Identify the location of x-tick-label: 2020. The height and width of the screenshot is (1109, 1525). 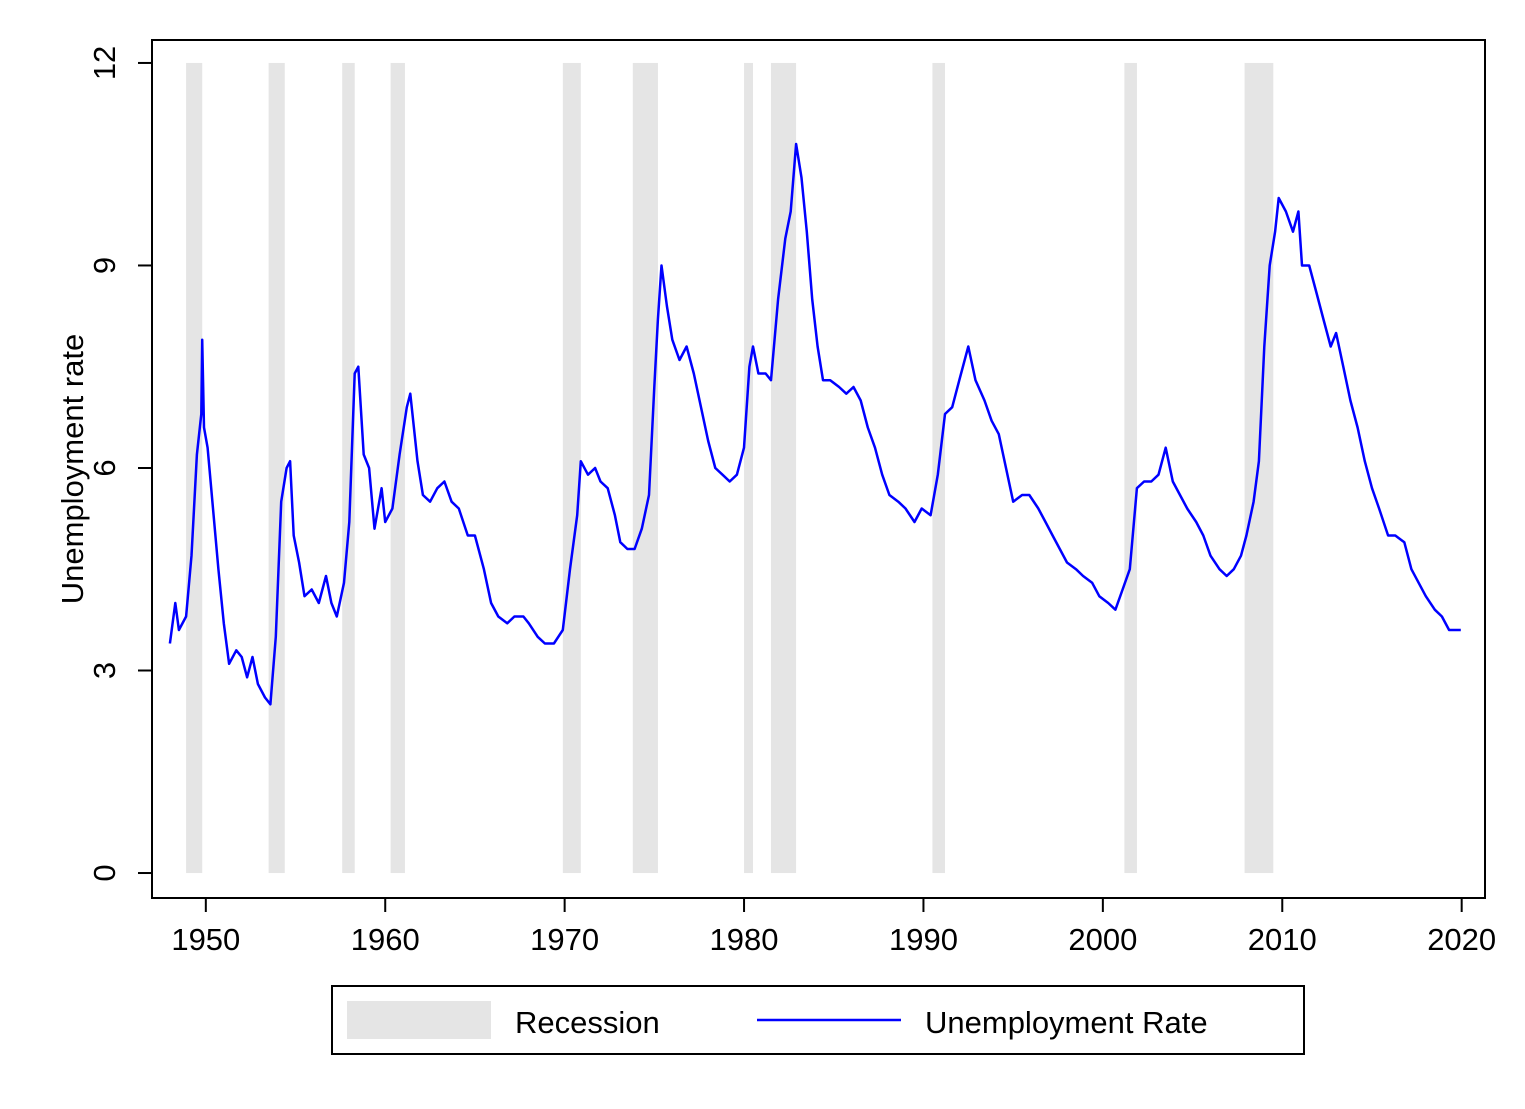
(1461, 939).